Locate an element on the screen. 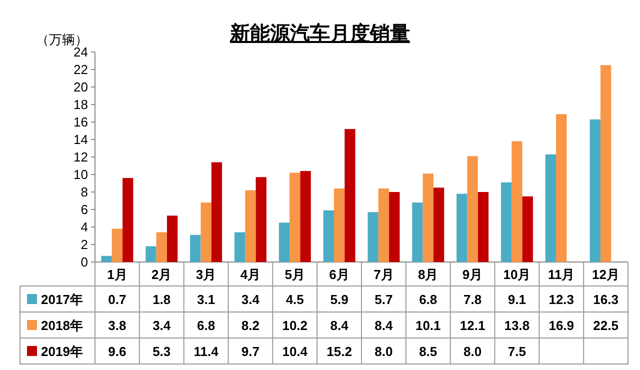 Image resolution: width=640 pixels, height=370 pixels. data-label: 5.3 is located at coordinates (161, 351).